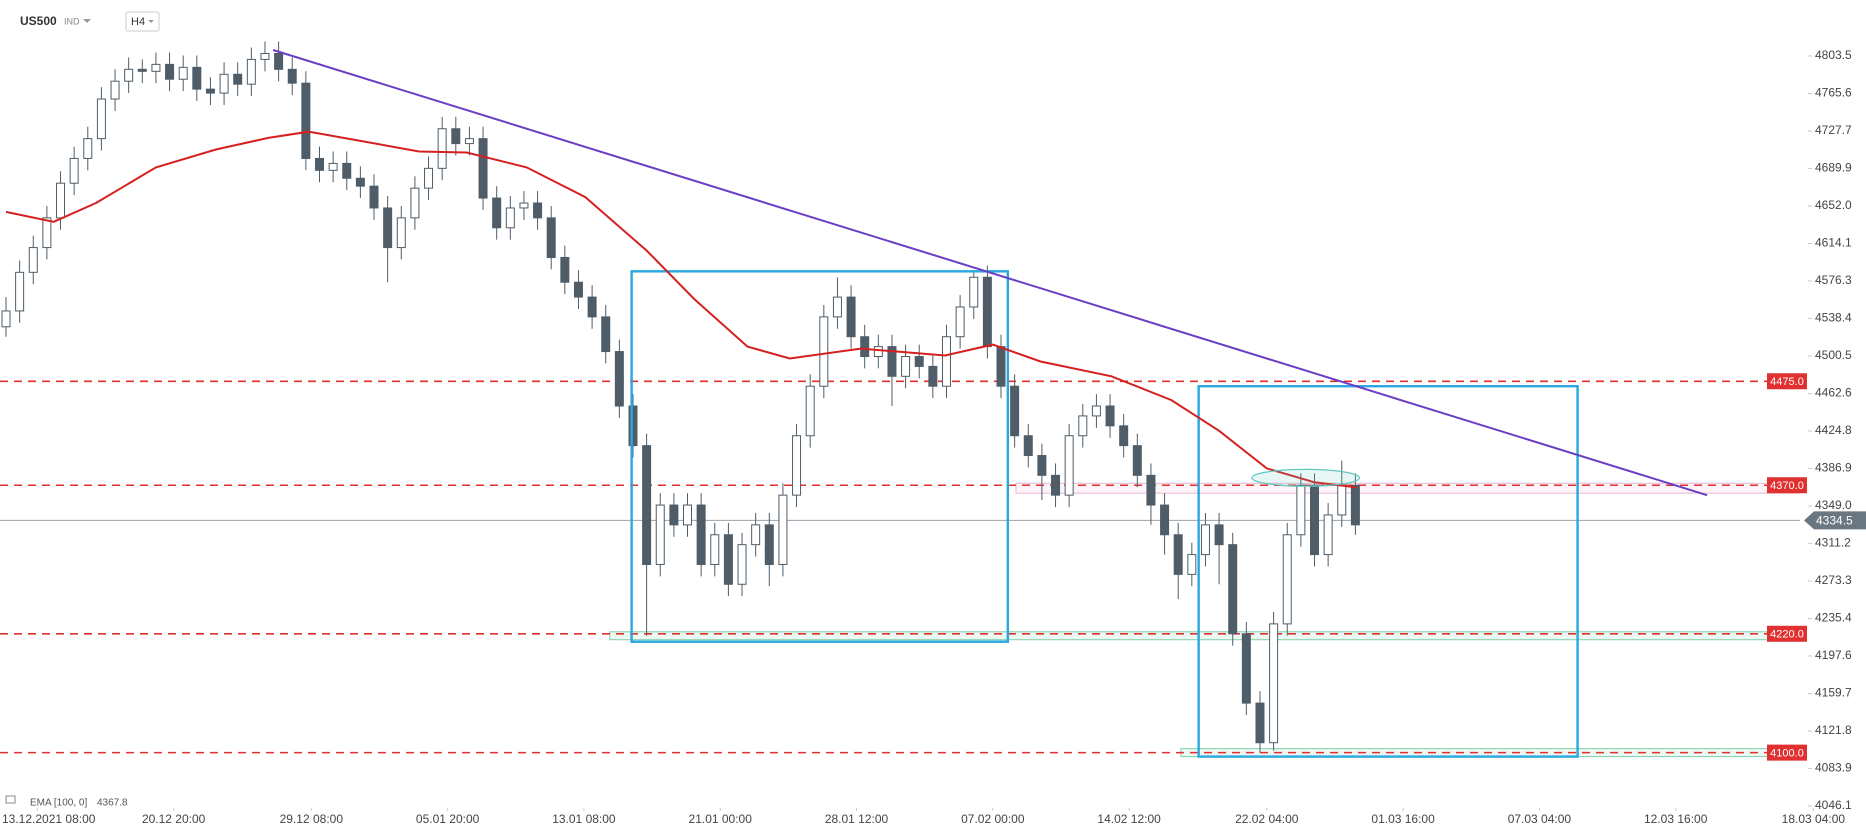 This screenshot has width=1866, height=832. What do you see at coordinates (72, 21) in the screenshot?
I see `market: IND` at bounding box center [72, 21].